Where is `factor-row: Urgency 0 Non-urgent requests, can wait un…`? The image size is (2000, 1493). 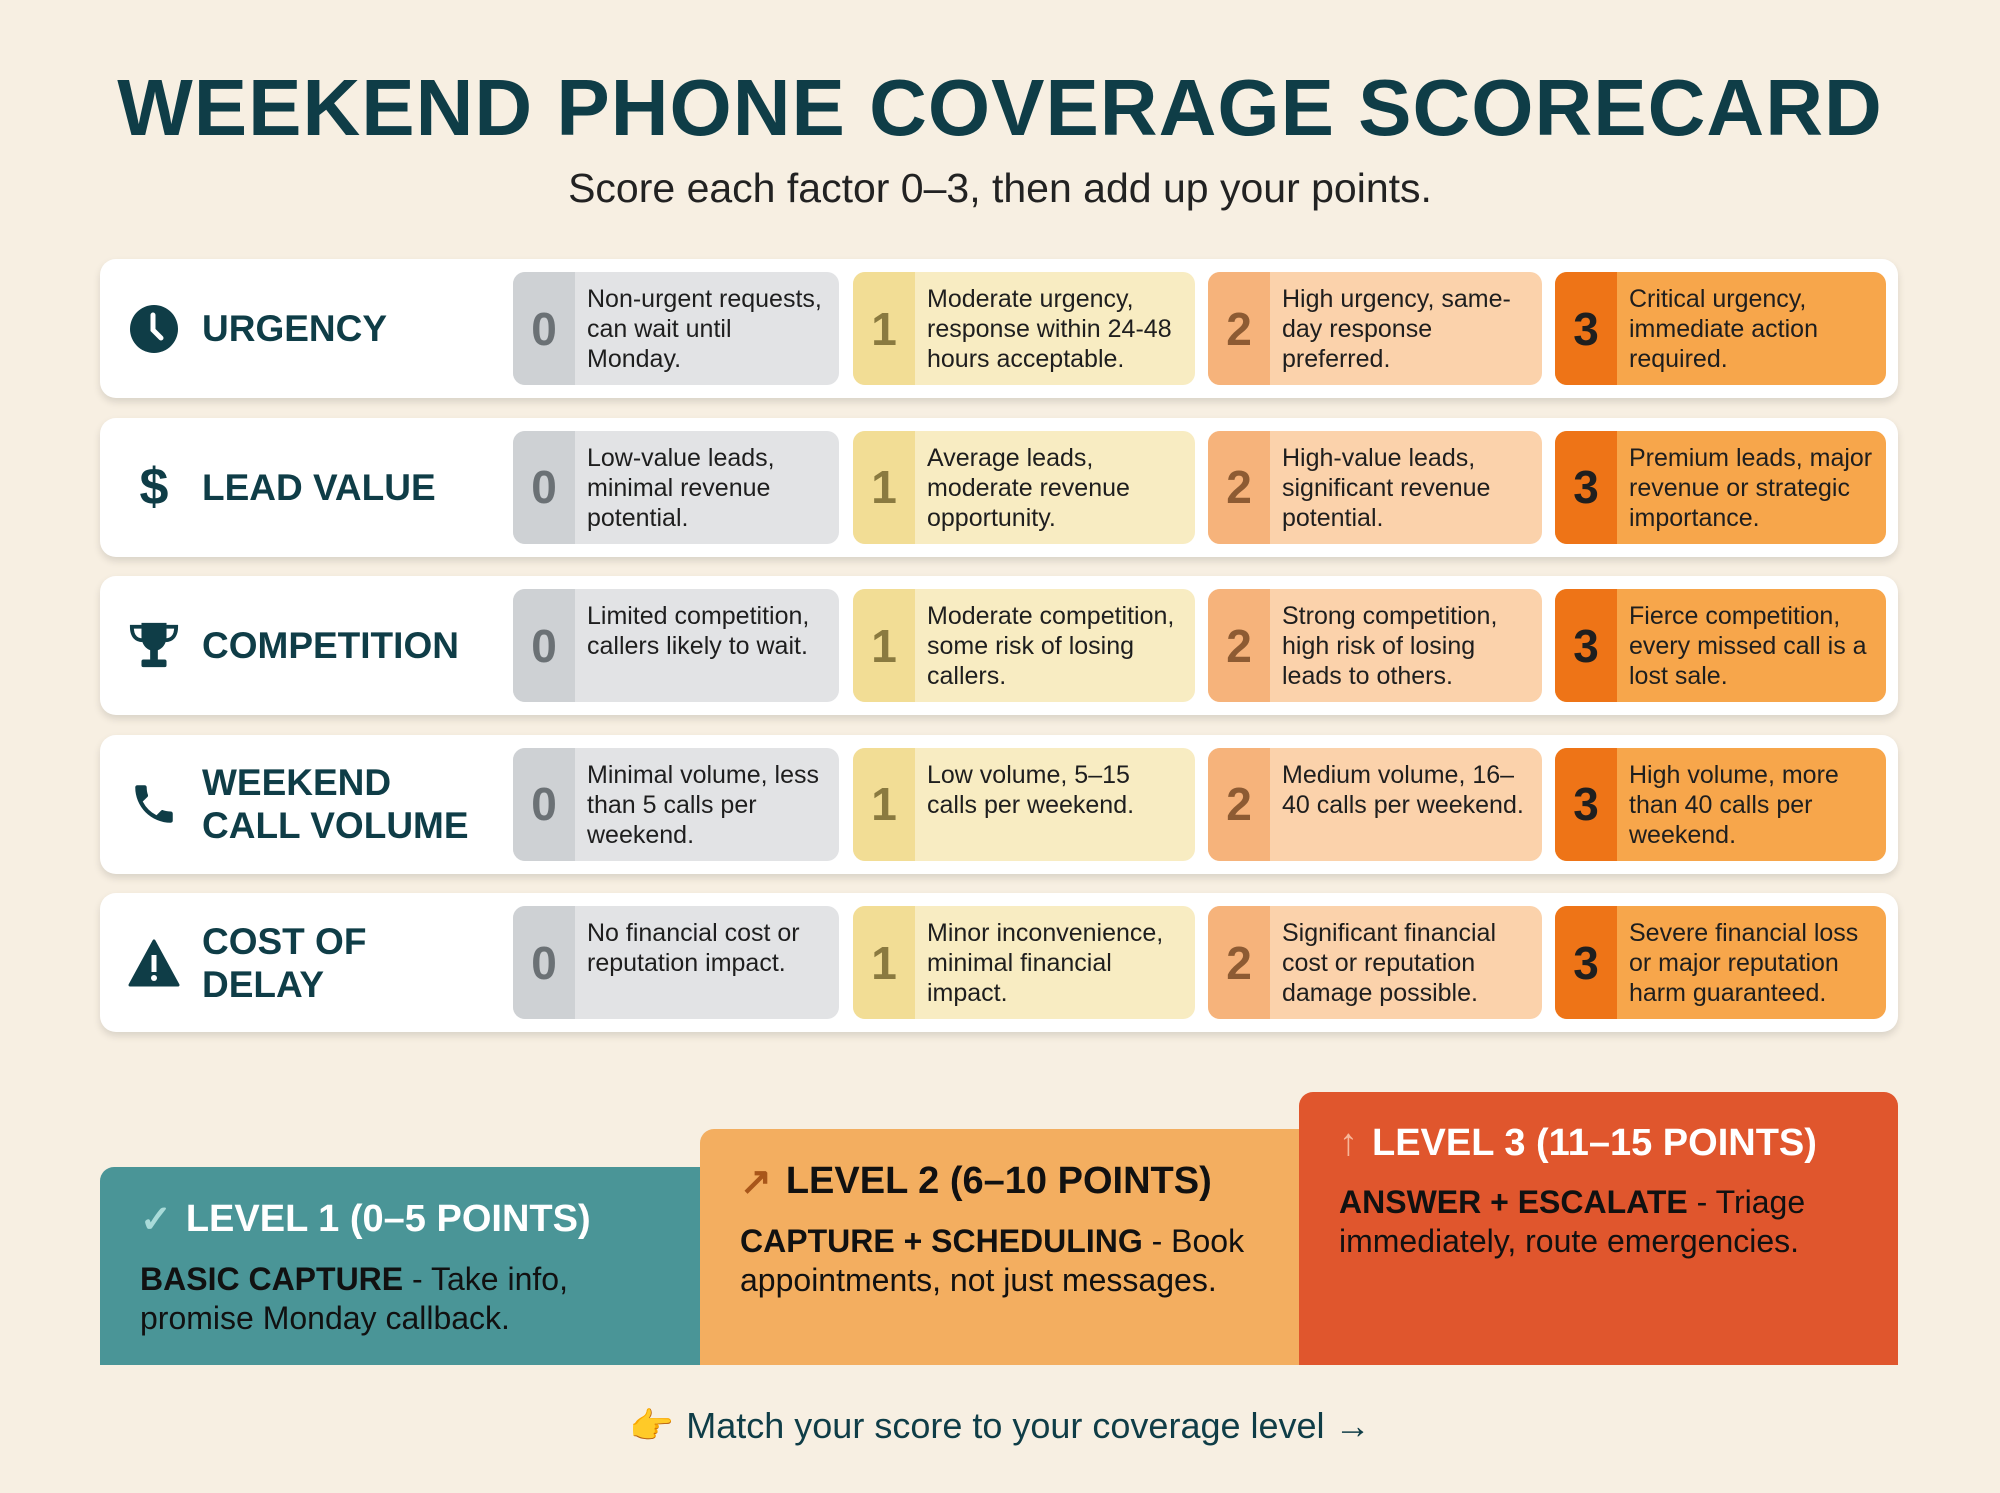 factor-row: Urgency 0 Non-urgent requests, can wait un… is located at coordinates (999, 328).